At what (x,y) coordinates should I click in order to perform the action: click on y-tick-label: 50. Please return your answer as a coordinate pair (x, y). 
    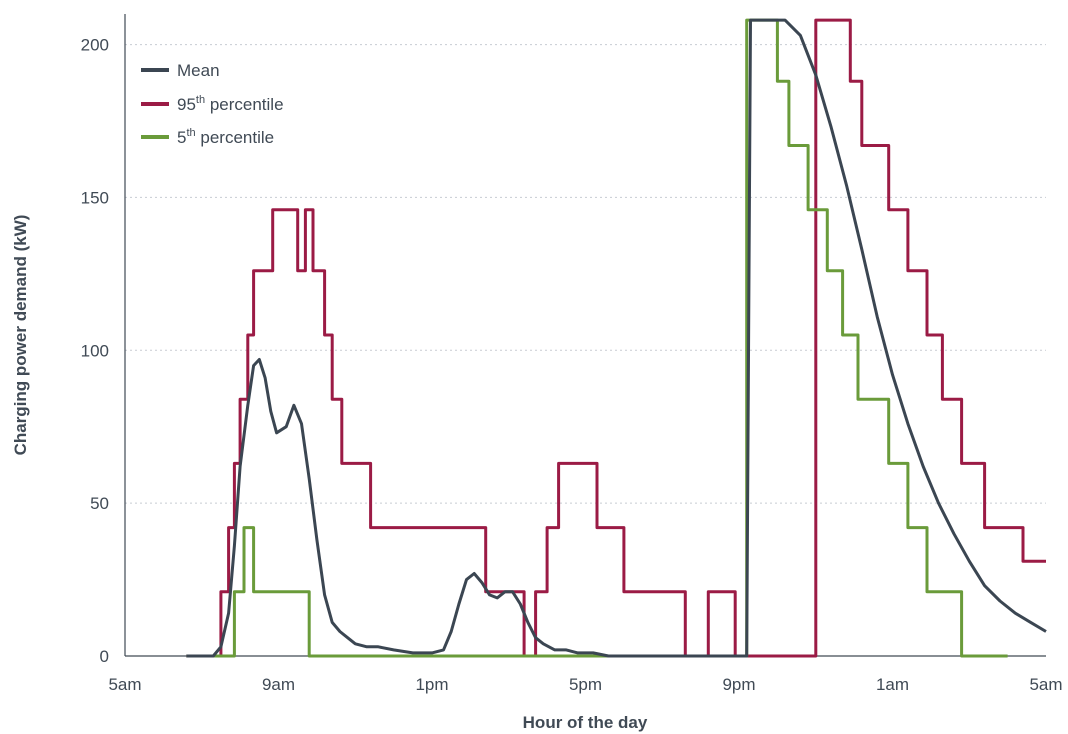
    Looking at the image, I should click on (99, 503).